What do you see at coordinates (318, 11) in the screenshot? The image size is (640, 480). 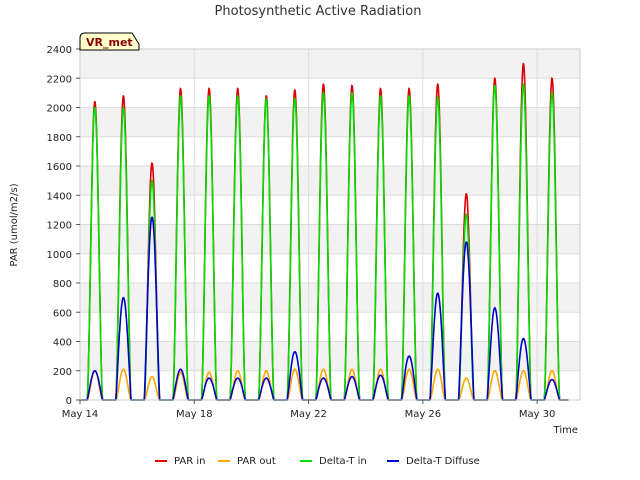 I see `chart-title: Photosynthetic Active Radiation` at bounding box center [318, 11].